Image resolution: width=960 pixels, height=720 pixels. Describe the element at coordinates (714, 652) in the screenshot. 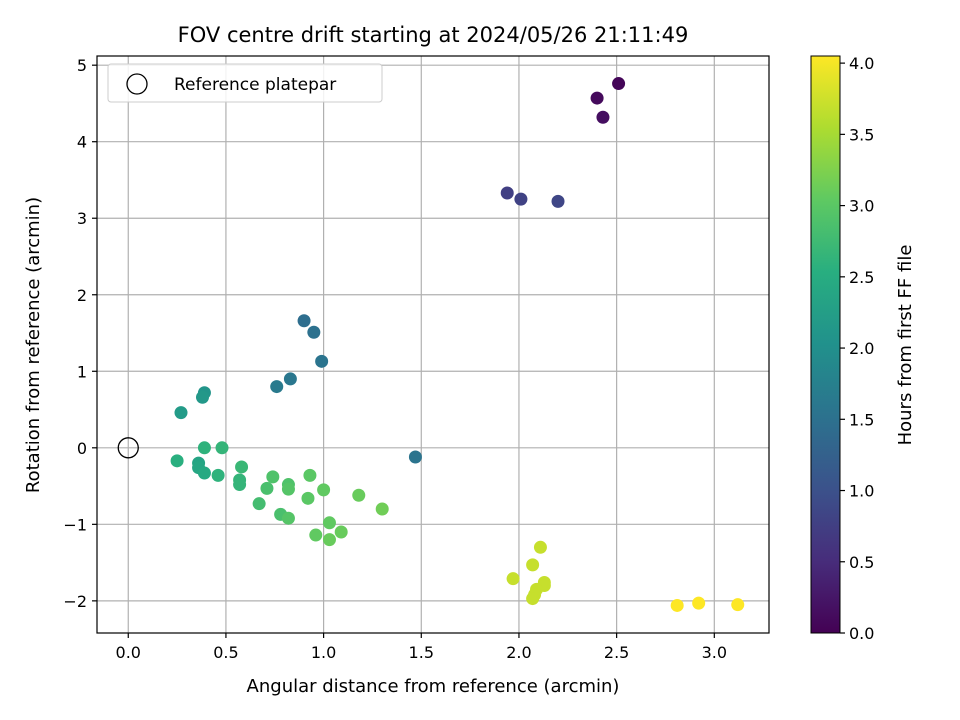

I see `x-tick-label: 3.0` at that location.